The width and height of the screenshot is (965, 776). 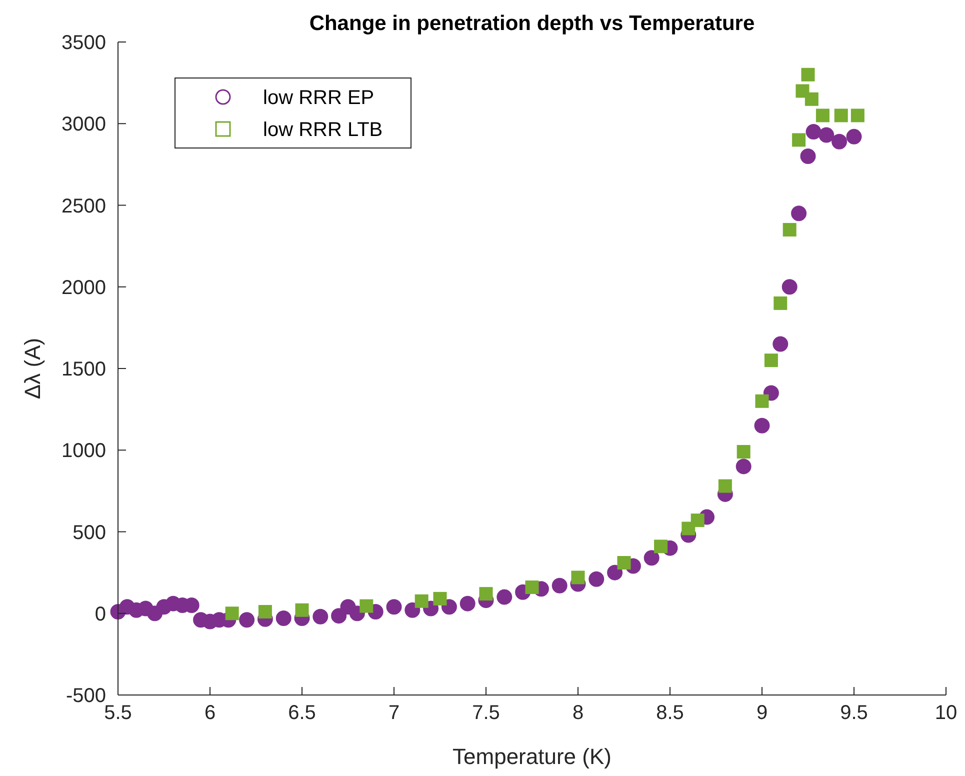 What do you see at coordinates (86, 696) in the screenshot?
I see `y-tick-label: -500` at bounding box center [86, 696].